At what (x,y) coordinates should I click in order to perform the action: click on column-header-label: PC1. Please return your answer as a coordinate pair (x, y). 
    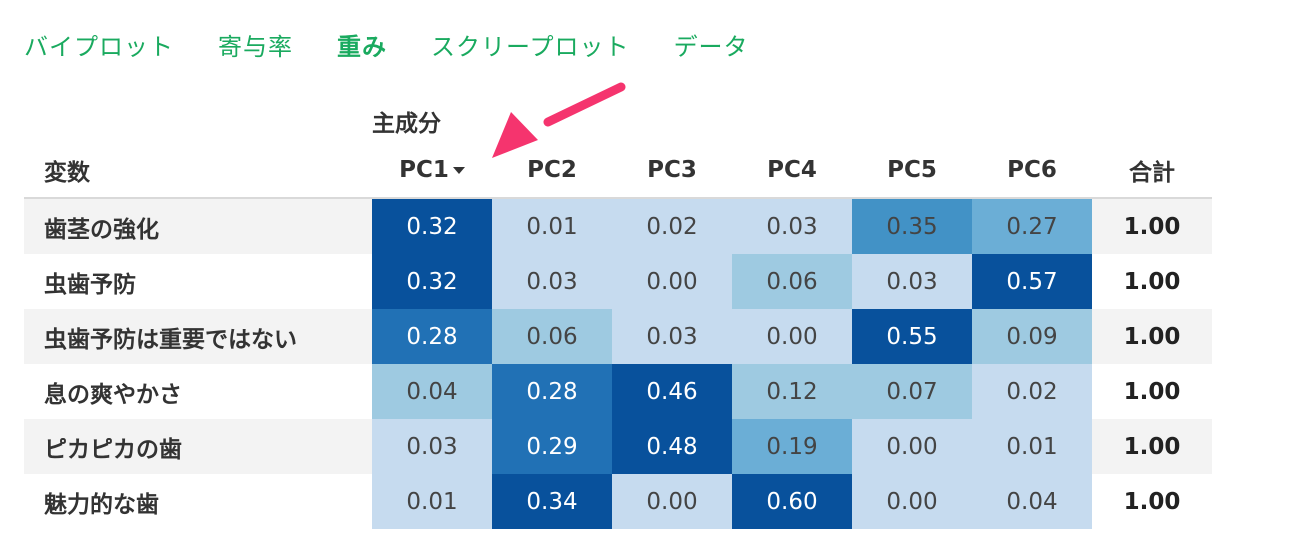
    Looking at the image, I should click on (424, 169).